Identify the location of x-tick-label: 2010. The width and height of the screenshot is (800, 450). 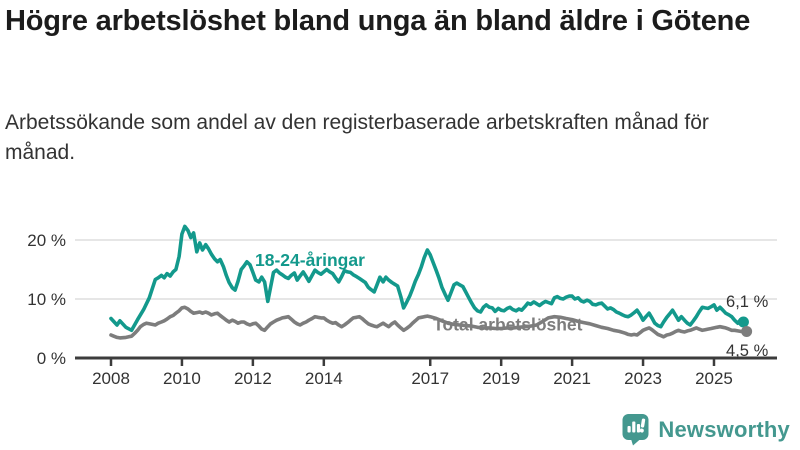
(182, 378).